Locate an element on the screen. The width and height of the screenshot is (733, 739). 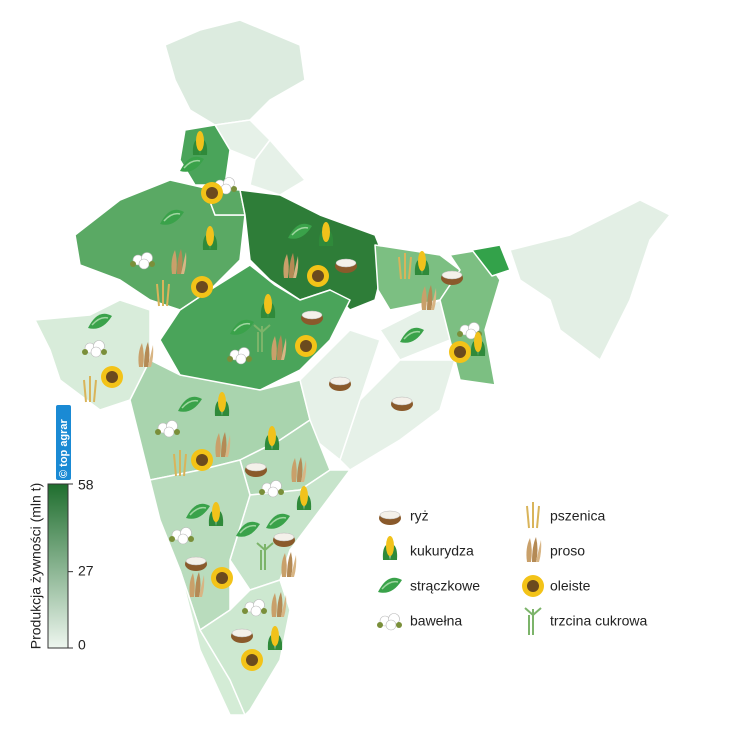
legend-label: strączkowe is located at coordinates (445, 586).